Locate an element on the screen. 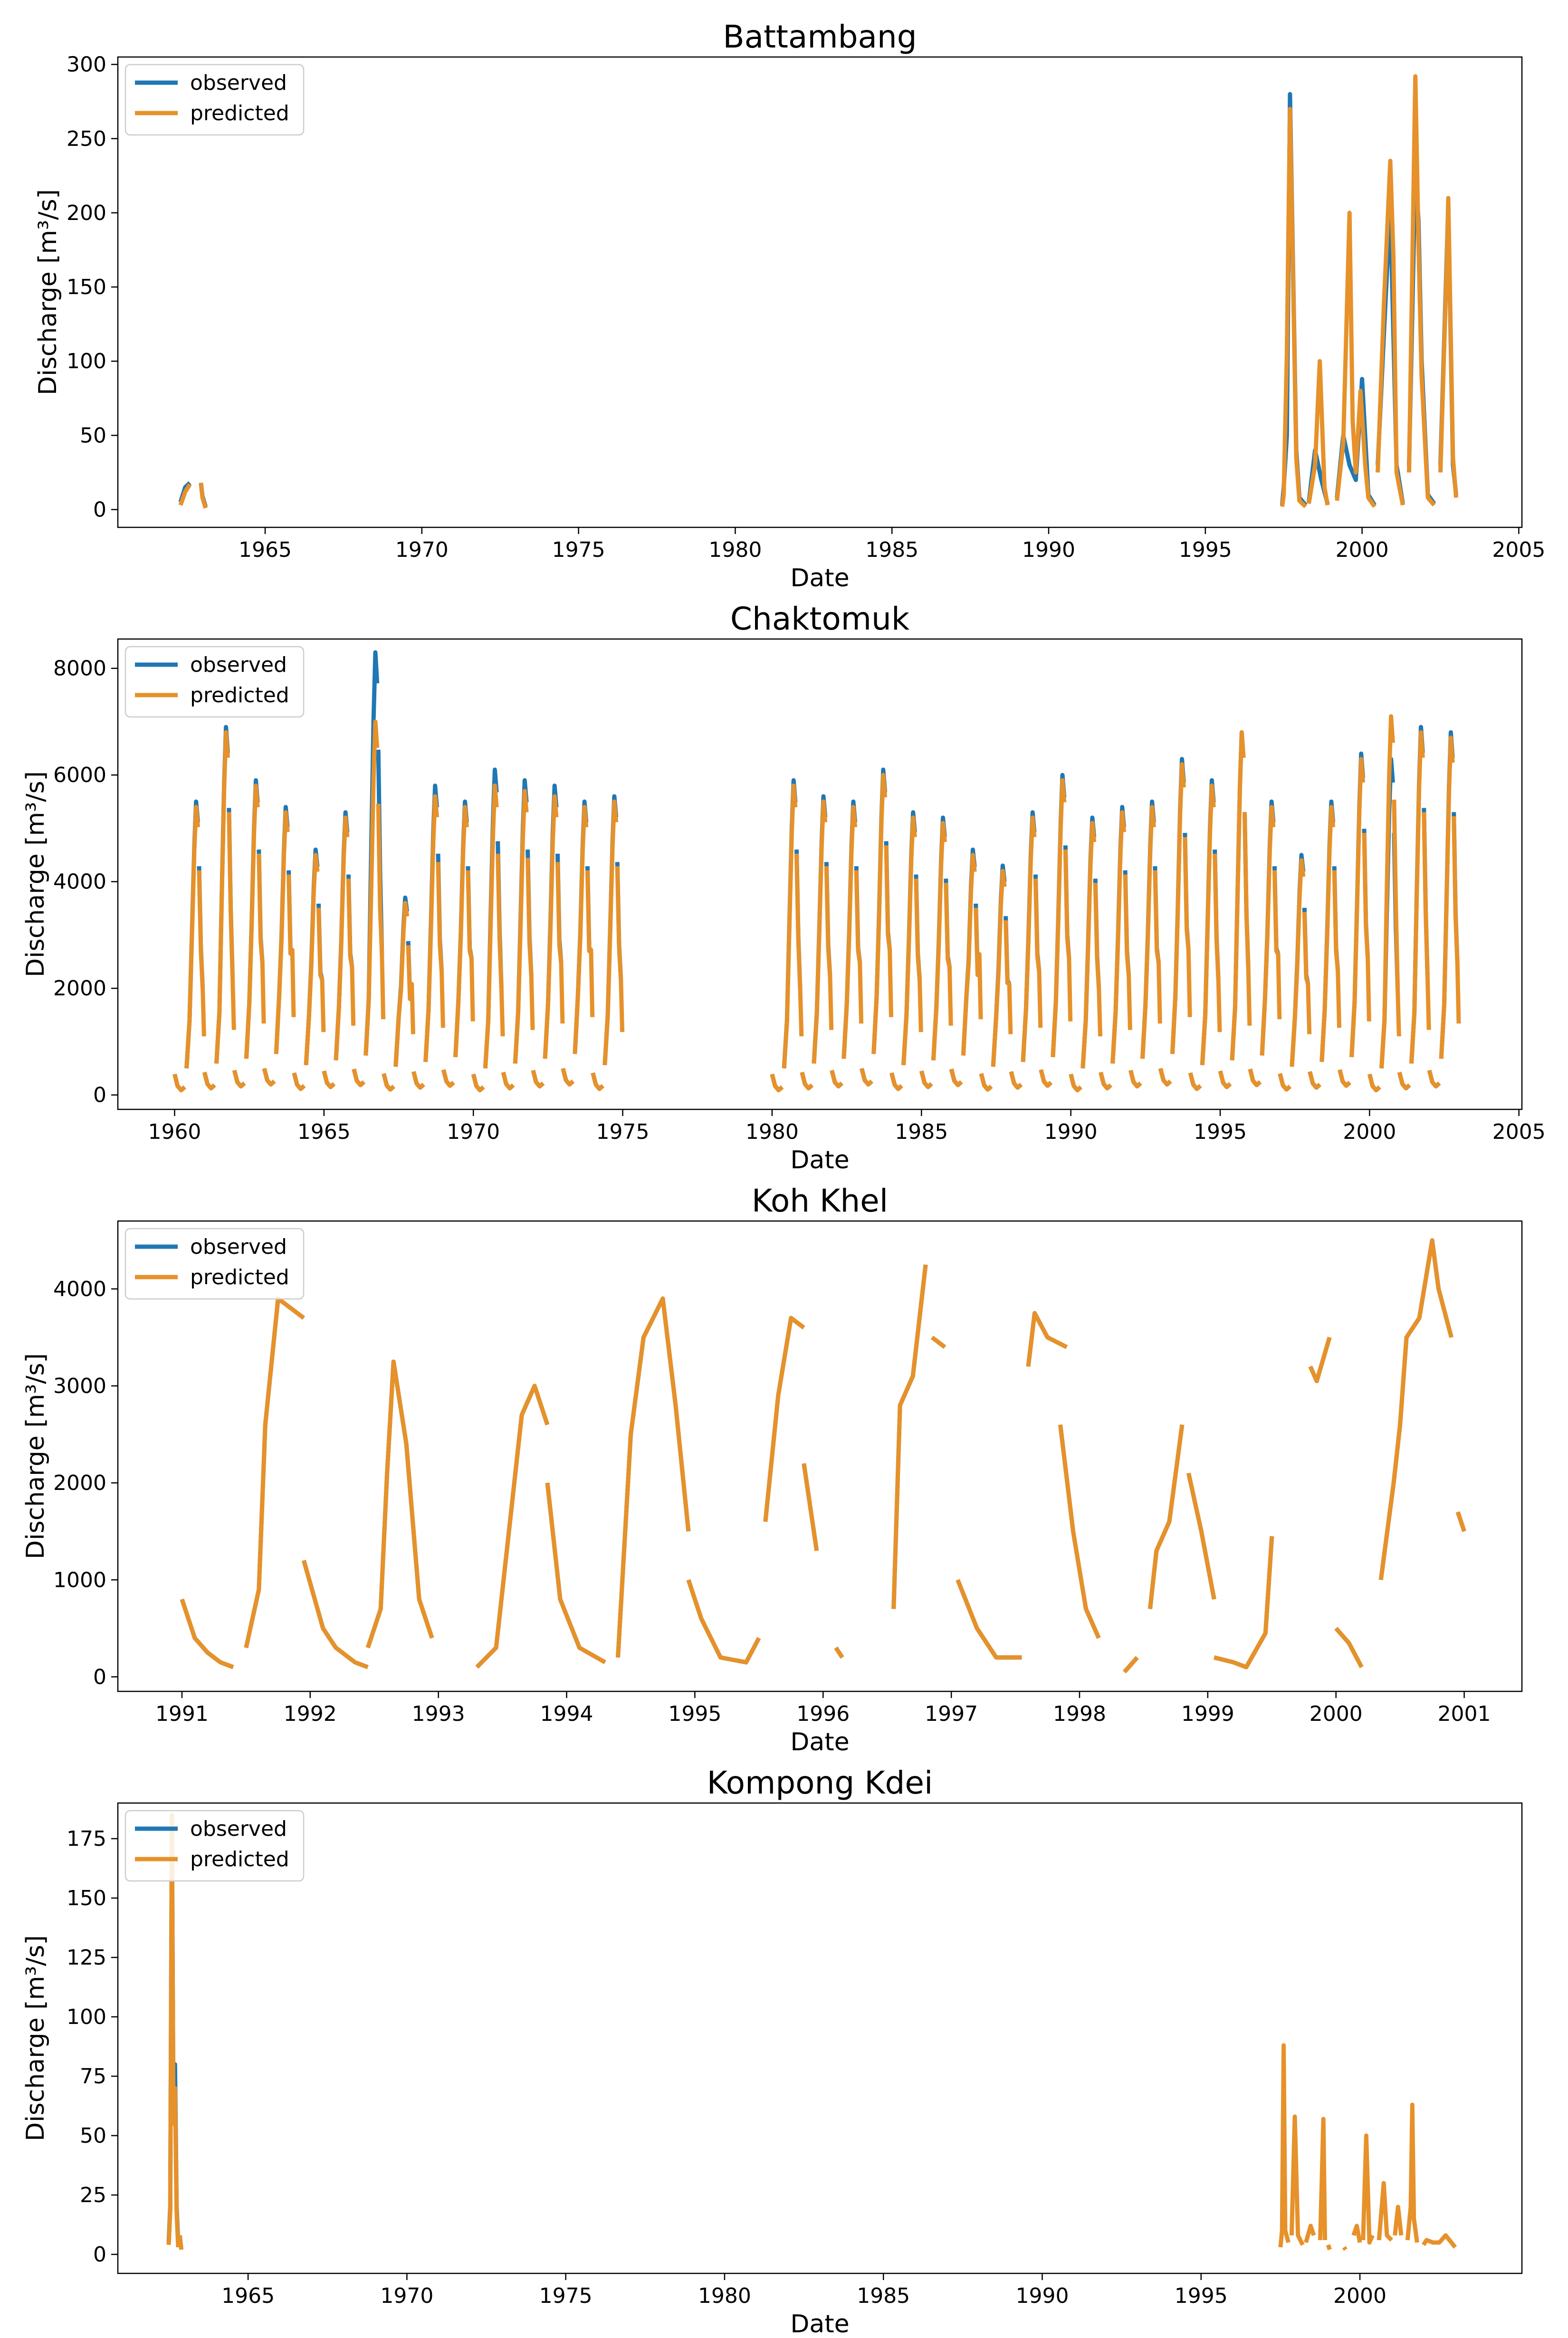 This screenshot has width=1568, height=2338. x-tick-label: 1990 is located at coordinates (1071, 1132).